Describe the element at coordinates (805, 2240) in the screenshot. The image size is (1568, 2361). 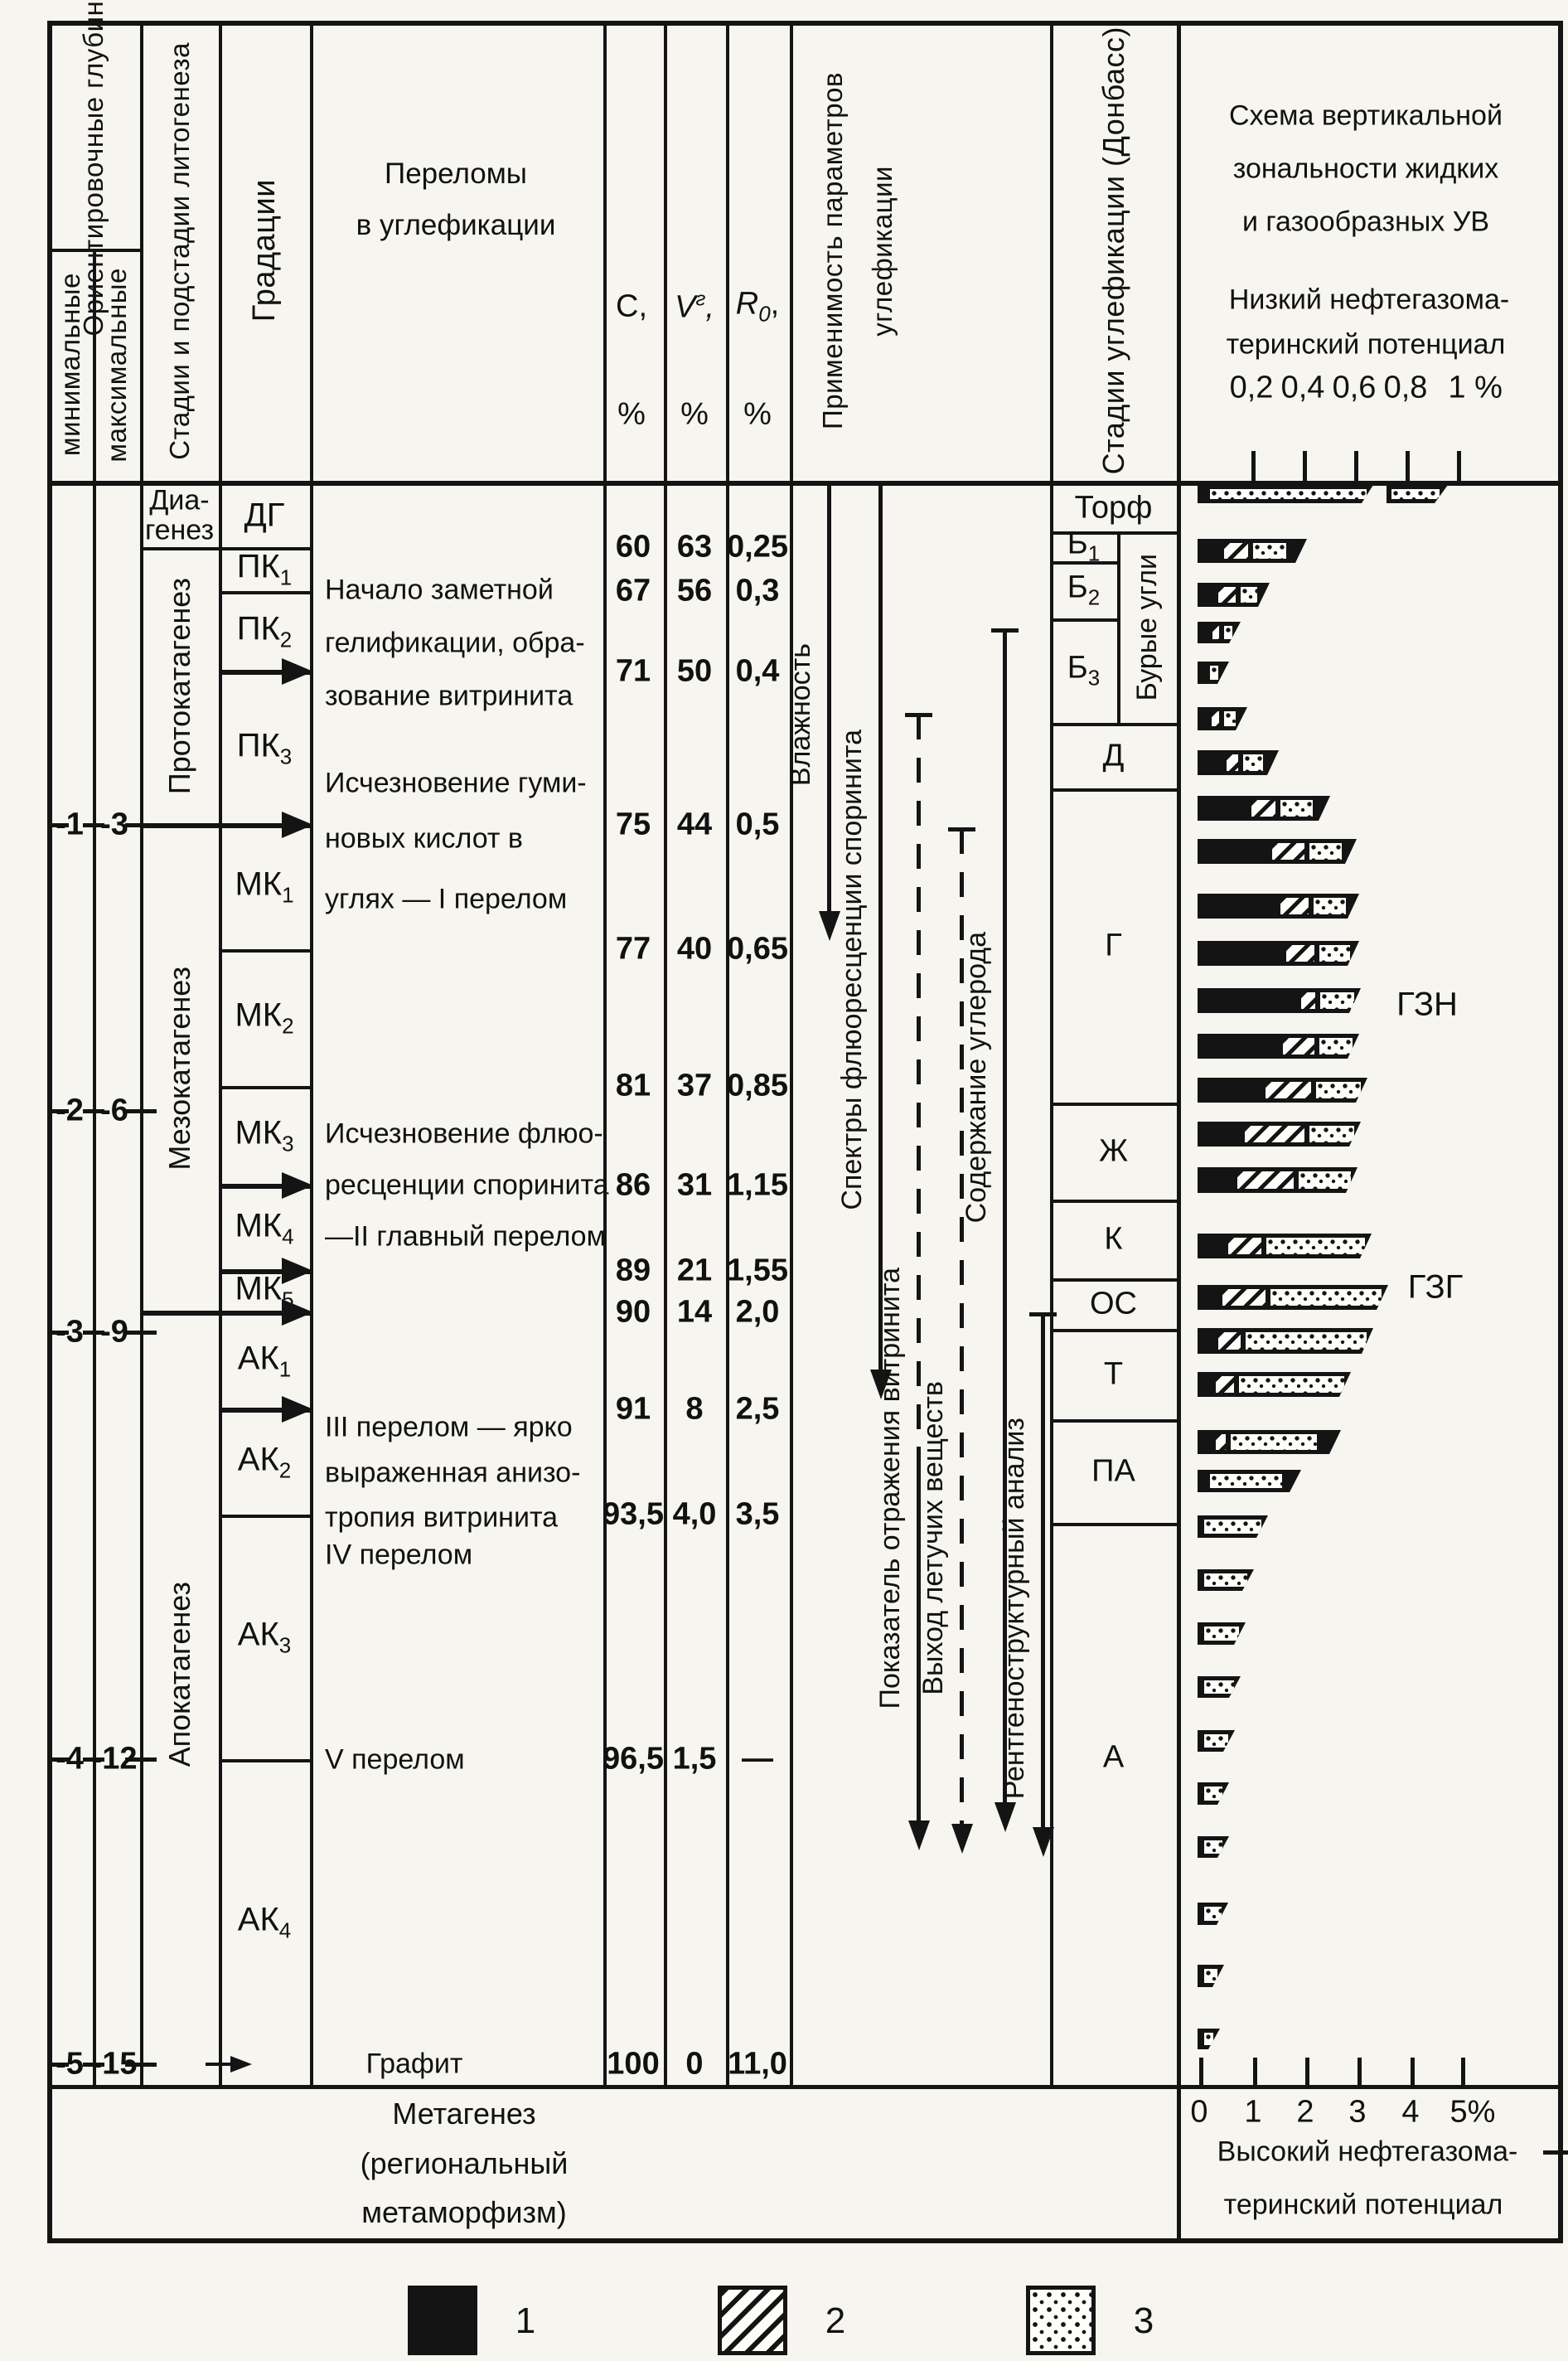
I see `frame-bottom` at that location.